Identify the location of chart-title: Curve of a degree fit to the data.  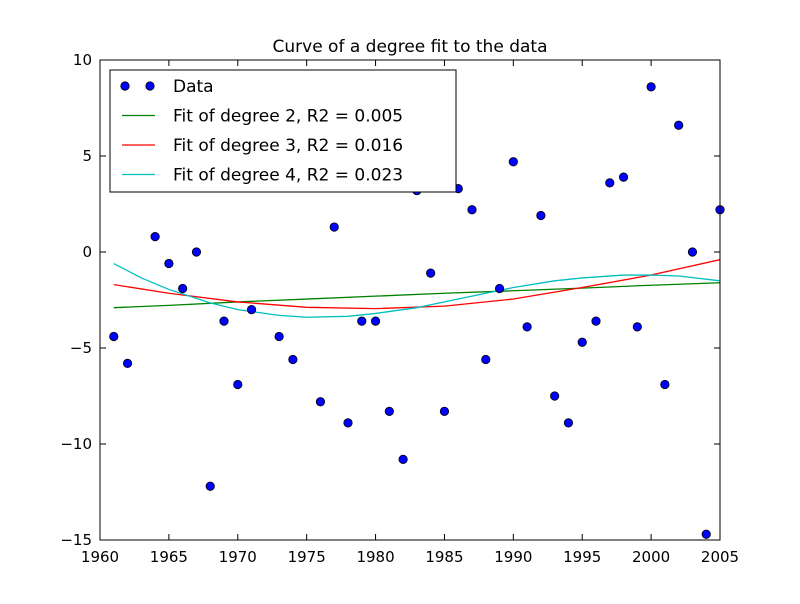
(410, 47).